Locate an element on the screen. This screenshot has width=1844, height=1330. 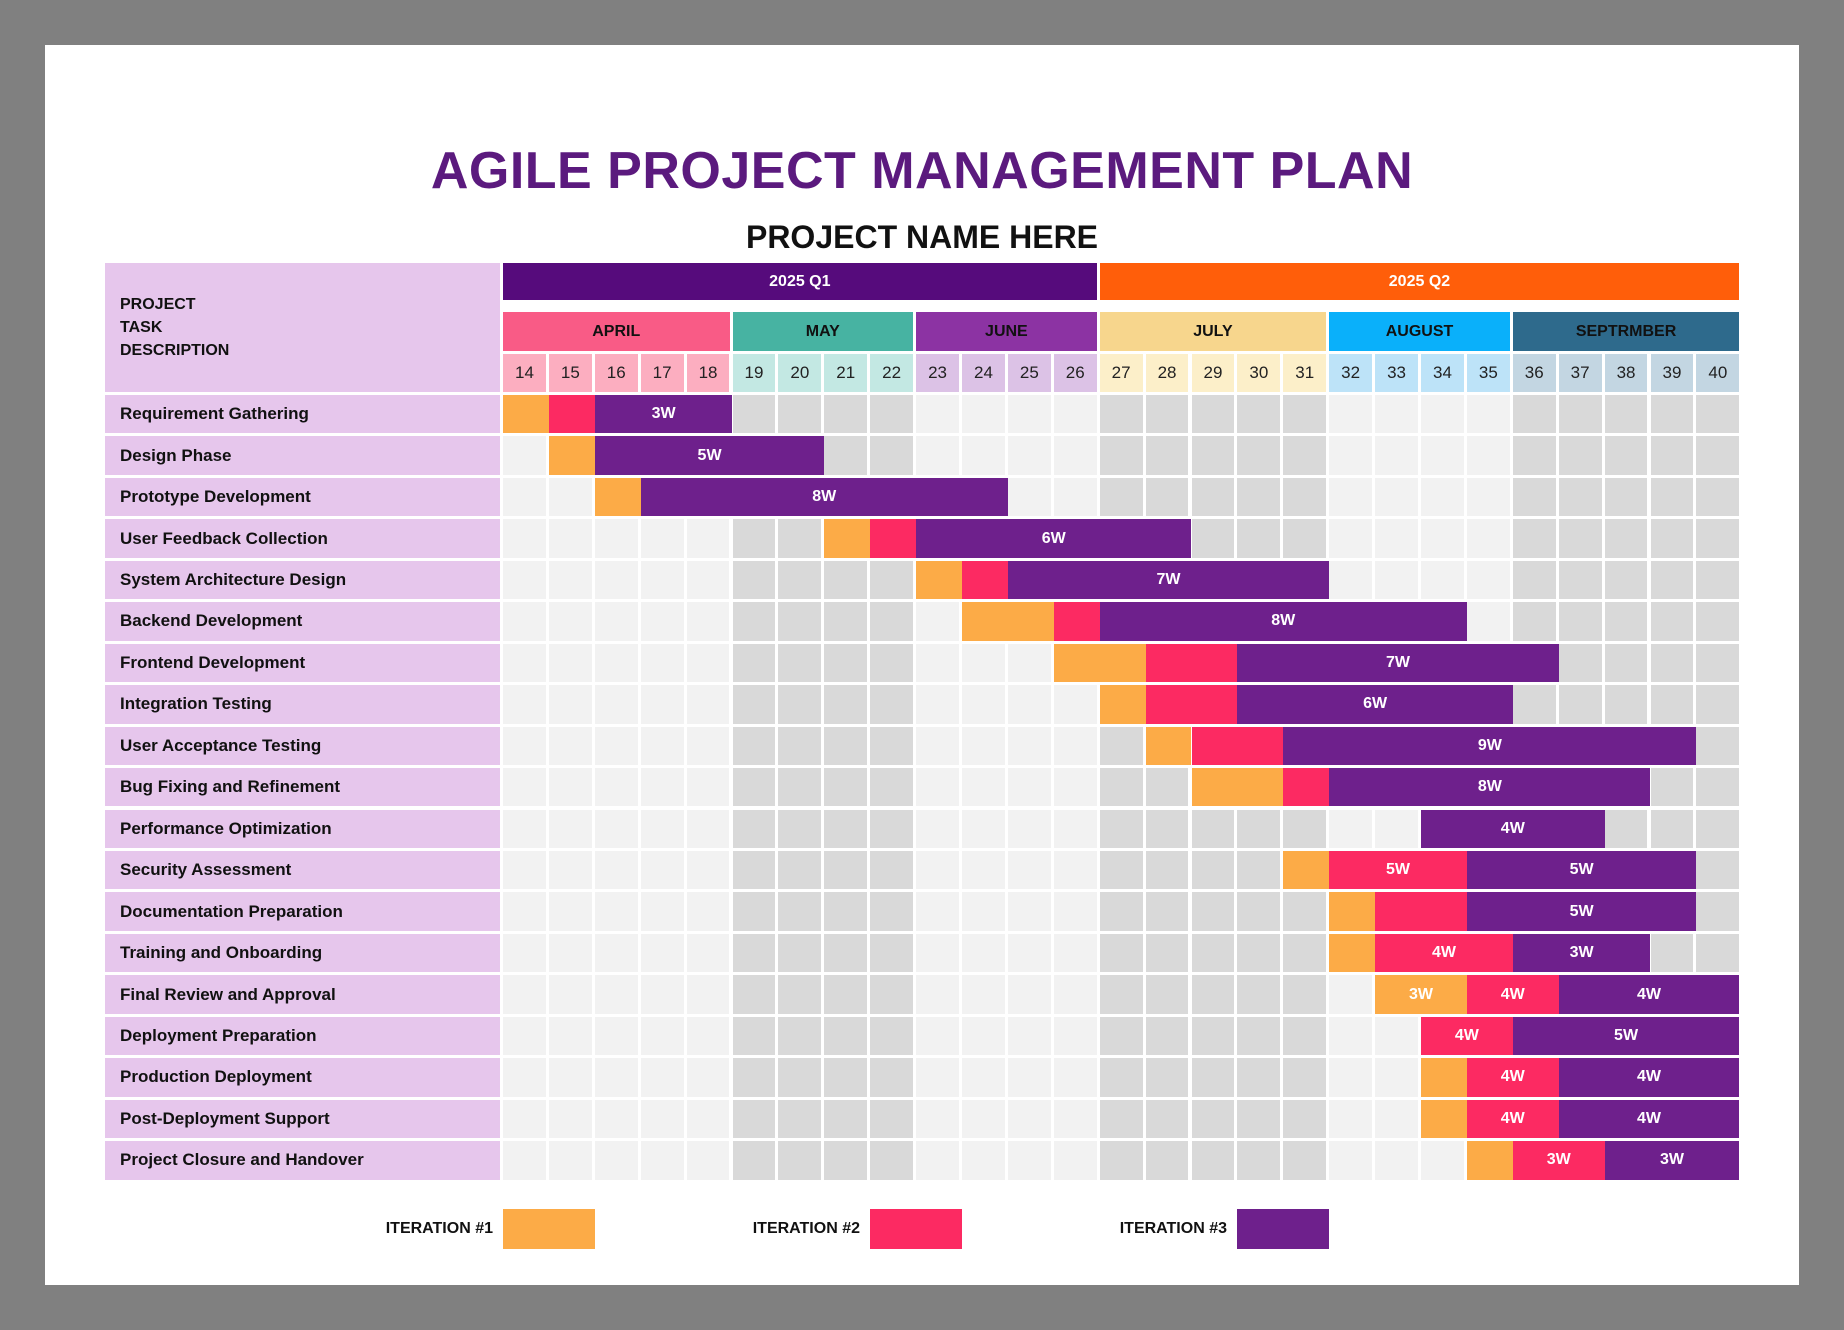
week-number: 16 is located at coordinates (616, 373).